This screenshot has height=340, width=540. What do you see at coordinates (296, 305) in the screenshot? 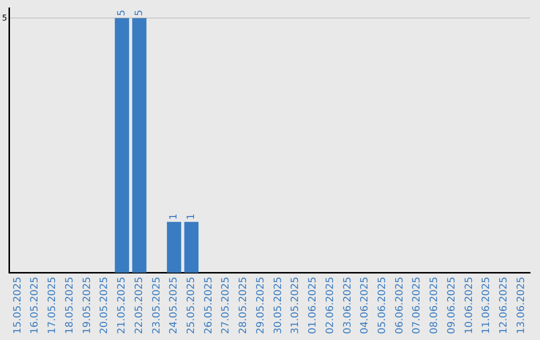
I see `x-tick-label: 31.05.2025` at bounding box center [296, 305].